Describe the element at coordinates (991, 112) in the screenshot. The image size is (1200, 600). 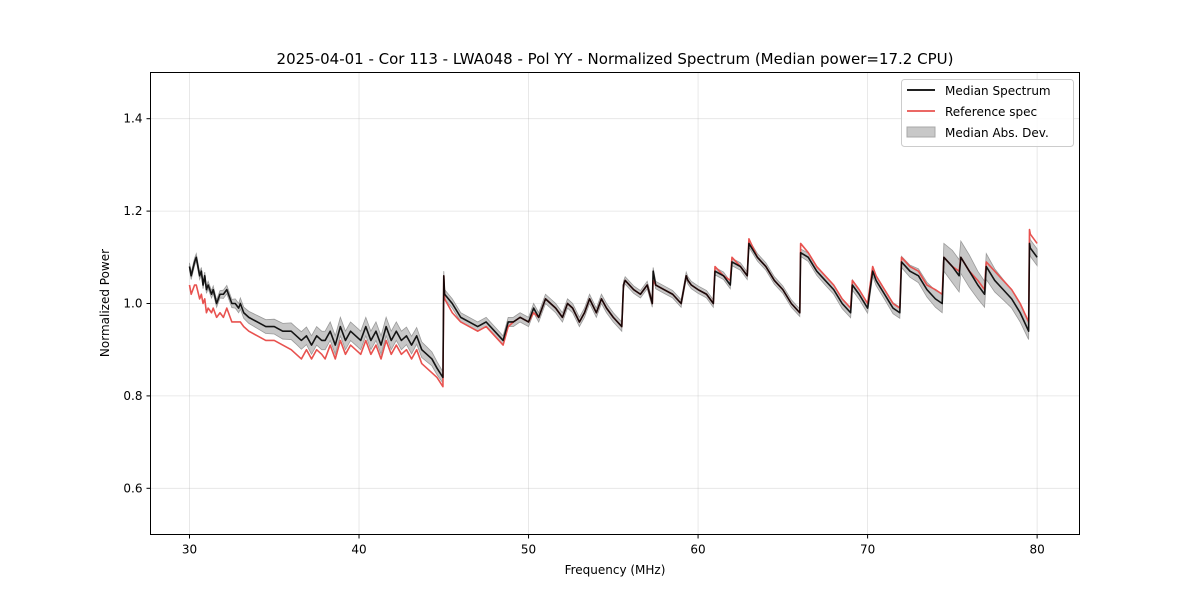
I see `legend-label-reference: Reference spec` at that location.